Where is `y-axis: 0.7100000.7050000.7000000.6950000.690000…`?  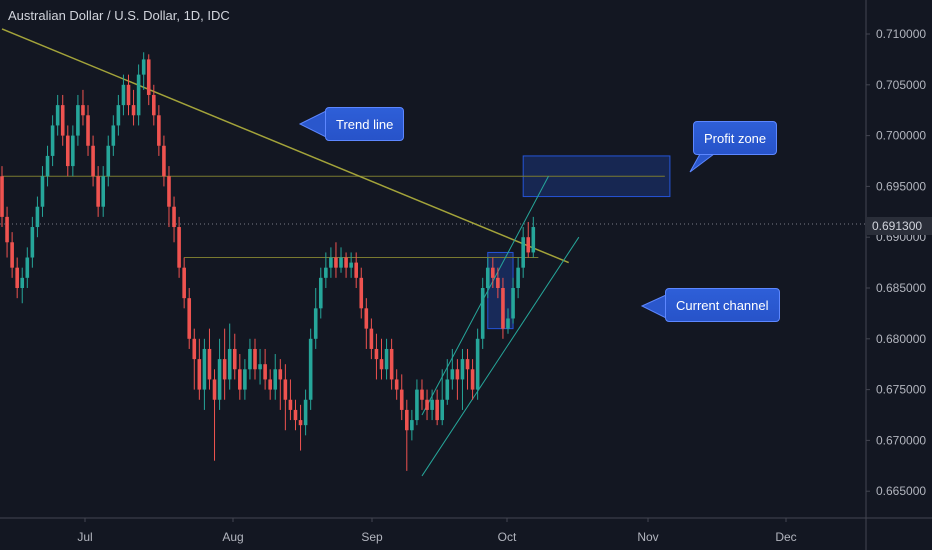 y-axis: 0.7100000.7050000.7000000.6950000.690000… is located at coordinates (896, 262).